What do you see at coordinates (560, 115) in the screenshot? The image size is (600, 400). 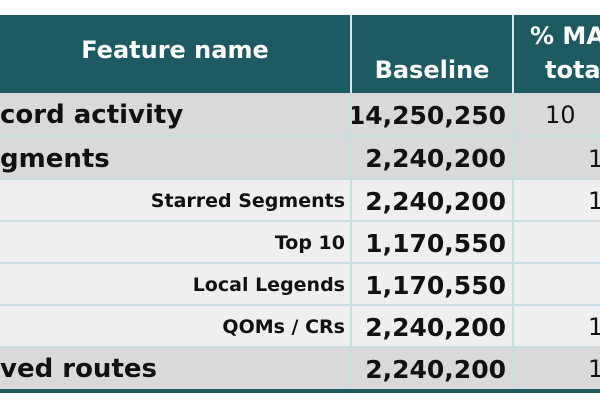 I see `pct-value: 10` at bounding box center [560, 115].